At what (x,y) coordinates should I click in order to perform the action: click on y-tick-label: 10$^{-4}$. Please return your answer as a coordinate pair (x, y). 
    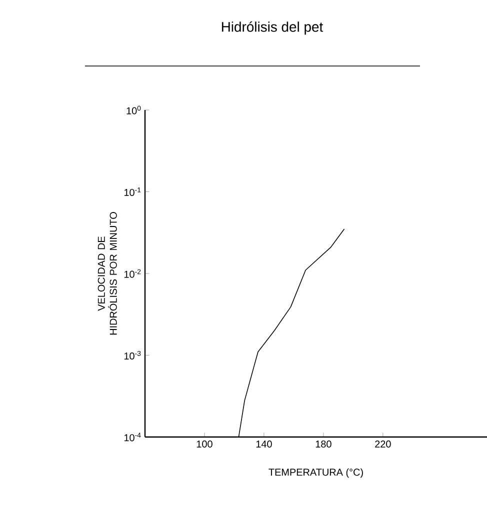
    Looking at the image, I should click on (132, 437).